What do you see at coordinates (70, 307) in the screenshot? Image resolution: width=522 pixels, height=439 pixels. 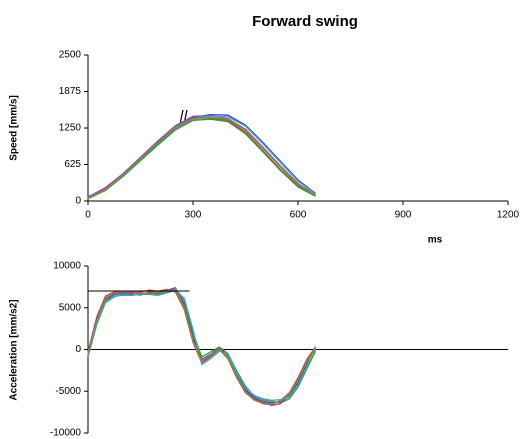 I see `y-tick-label: 5000` at bounding box center [70, 307].